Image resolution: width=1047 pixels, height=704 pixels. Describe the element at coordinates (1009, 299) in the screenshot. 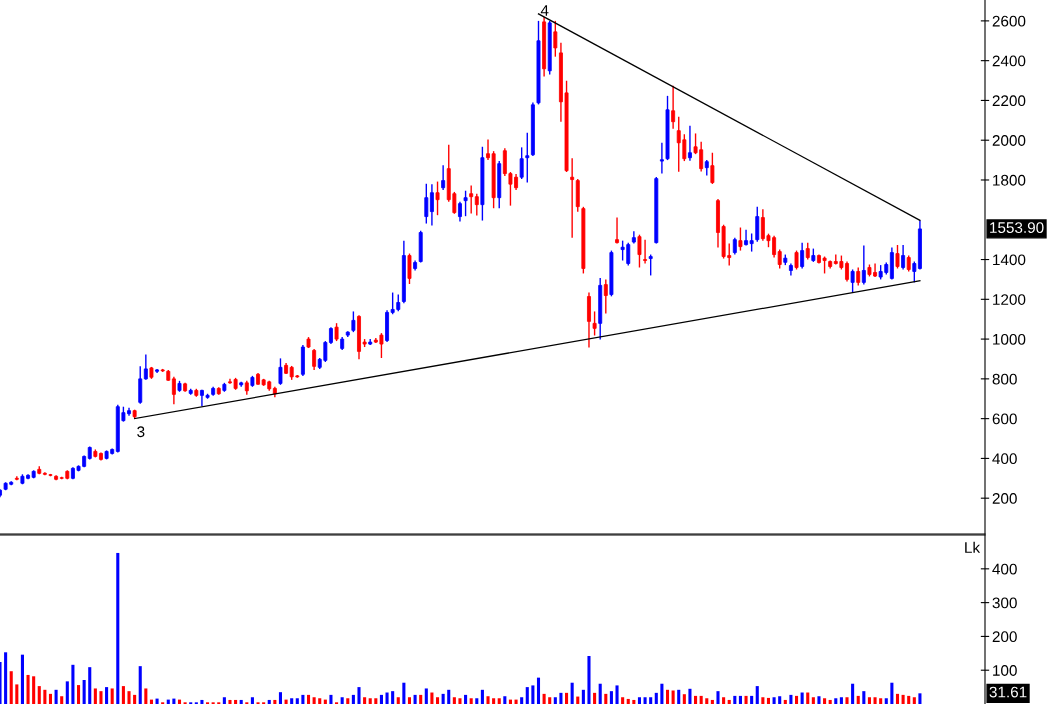

I see `y-tick-label: 1200` at that location.